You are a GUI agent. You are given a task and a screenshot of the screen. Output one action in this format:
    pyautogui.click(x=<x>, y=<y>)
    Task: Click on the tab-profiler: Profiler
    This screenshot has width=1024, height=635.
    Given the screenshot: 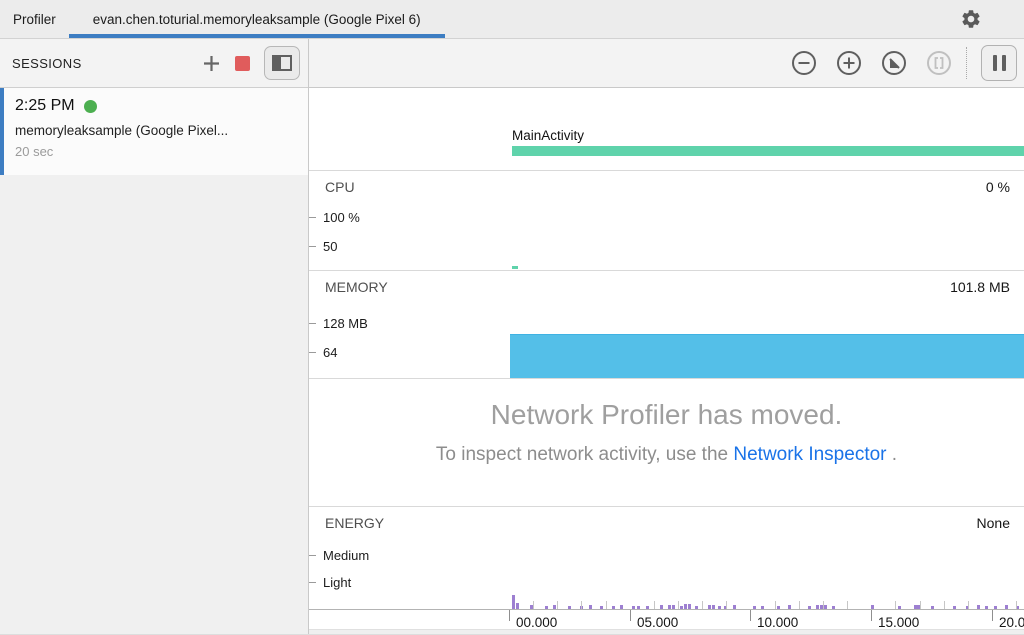 What is the action you would take?
    pyautogui.click(x=34, y=19)
    